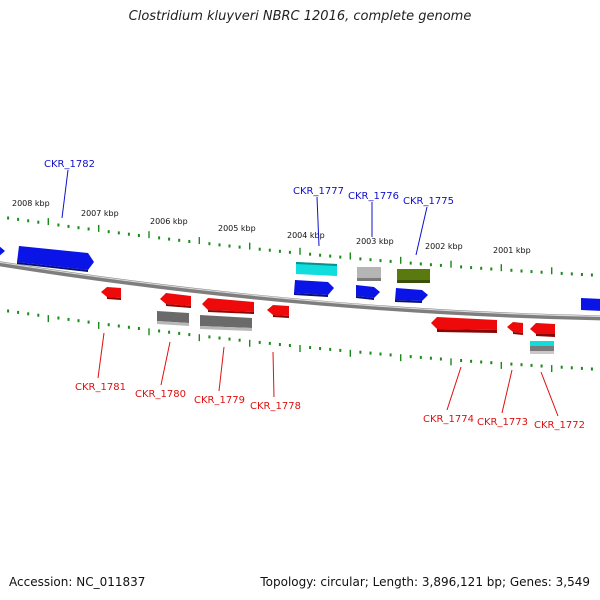 The height and width of the screenshot is (600, 600). I want to click on gene-label-ckr-1778: CKR_1778, so click(275, 406).